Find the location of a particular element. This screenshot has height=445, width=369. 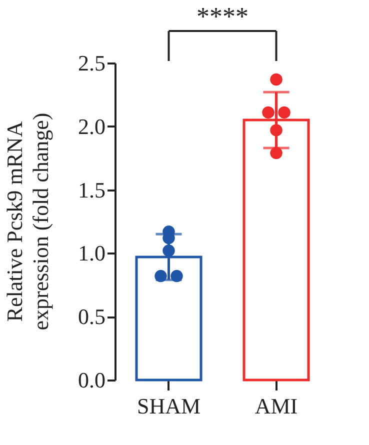

y-tick-label: 2.0 is located at coordinates (92, 126).